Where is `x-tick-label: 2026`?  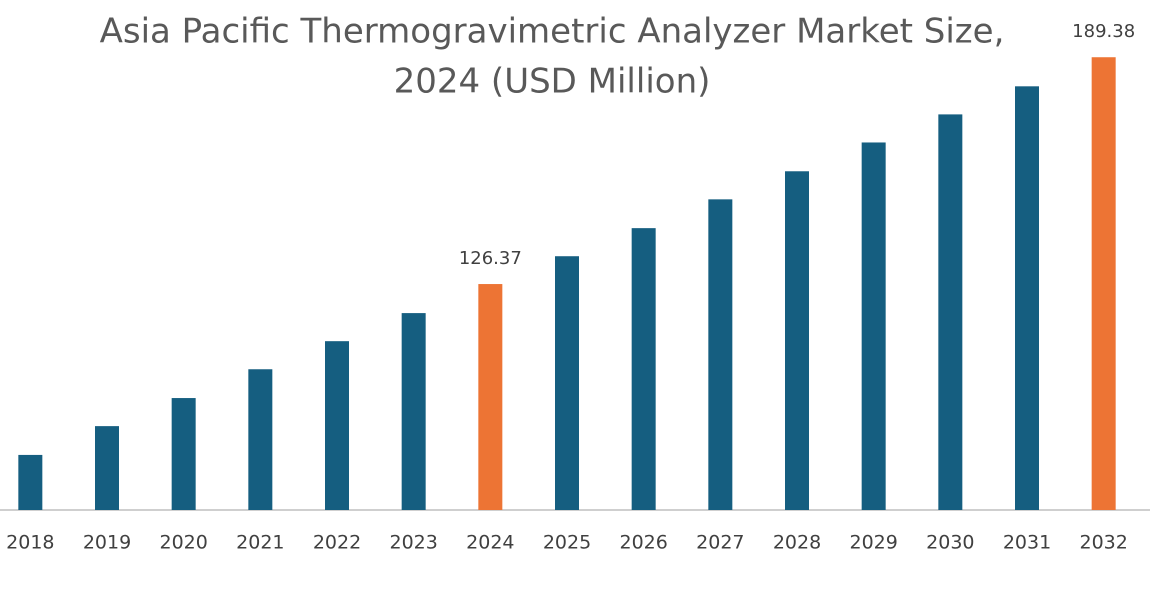
x-tick-label: 2026 is located at coordinates (643, 543).